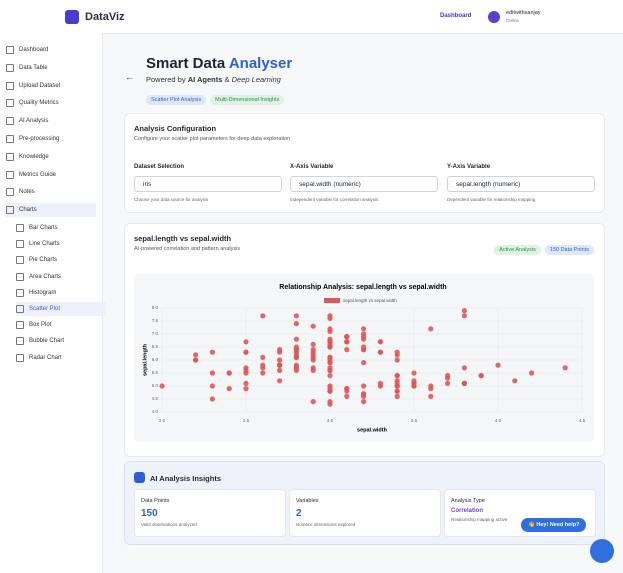 The width and height of the screenshot is (623, 573). I want to click on chat-button, so click(602, 551).